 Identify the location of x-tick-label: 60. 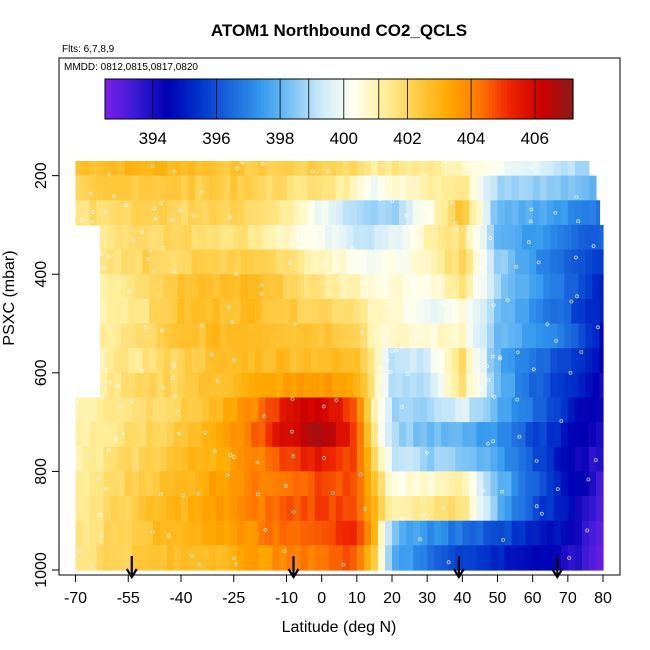
(533, 598).